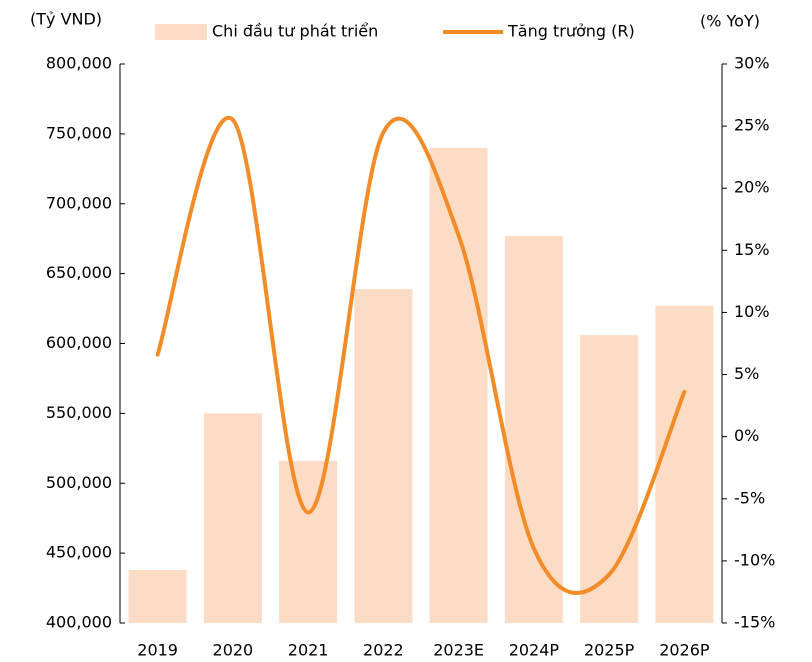 Image resolution: width=812 pixels, height=662 pixels. What do you see at coordinates (383, 650) in the screenshot?
I see `x-tick-label: 2022` at bounding box center [383, 650].